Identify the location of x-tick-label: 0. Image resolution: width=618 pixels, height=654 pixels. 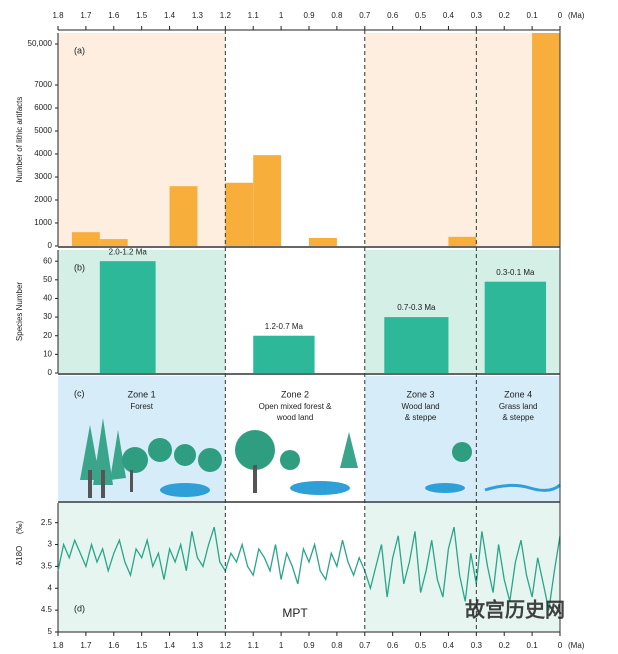
(560, 15).